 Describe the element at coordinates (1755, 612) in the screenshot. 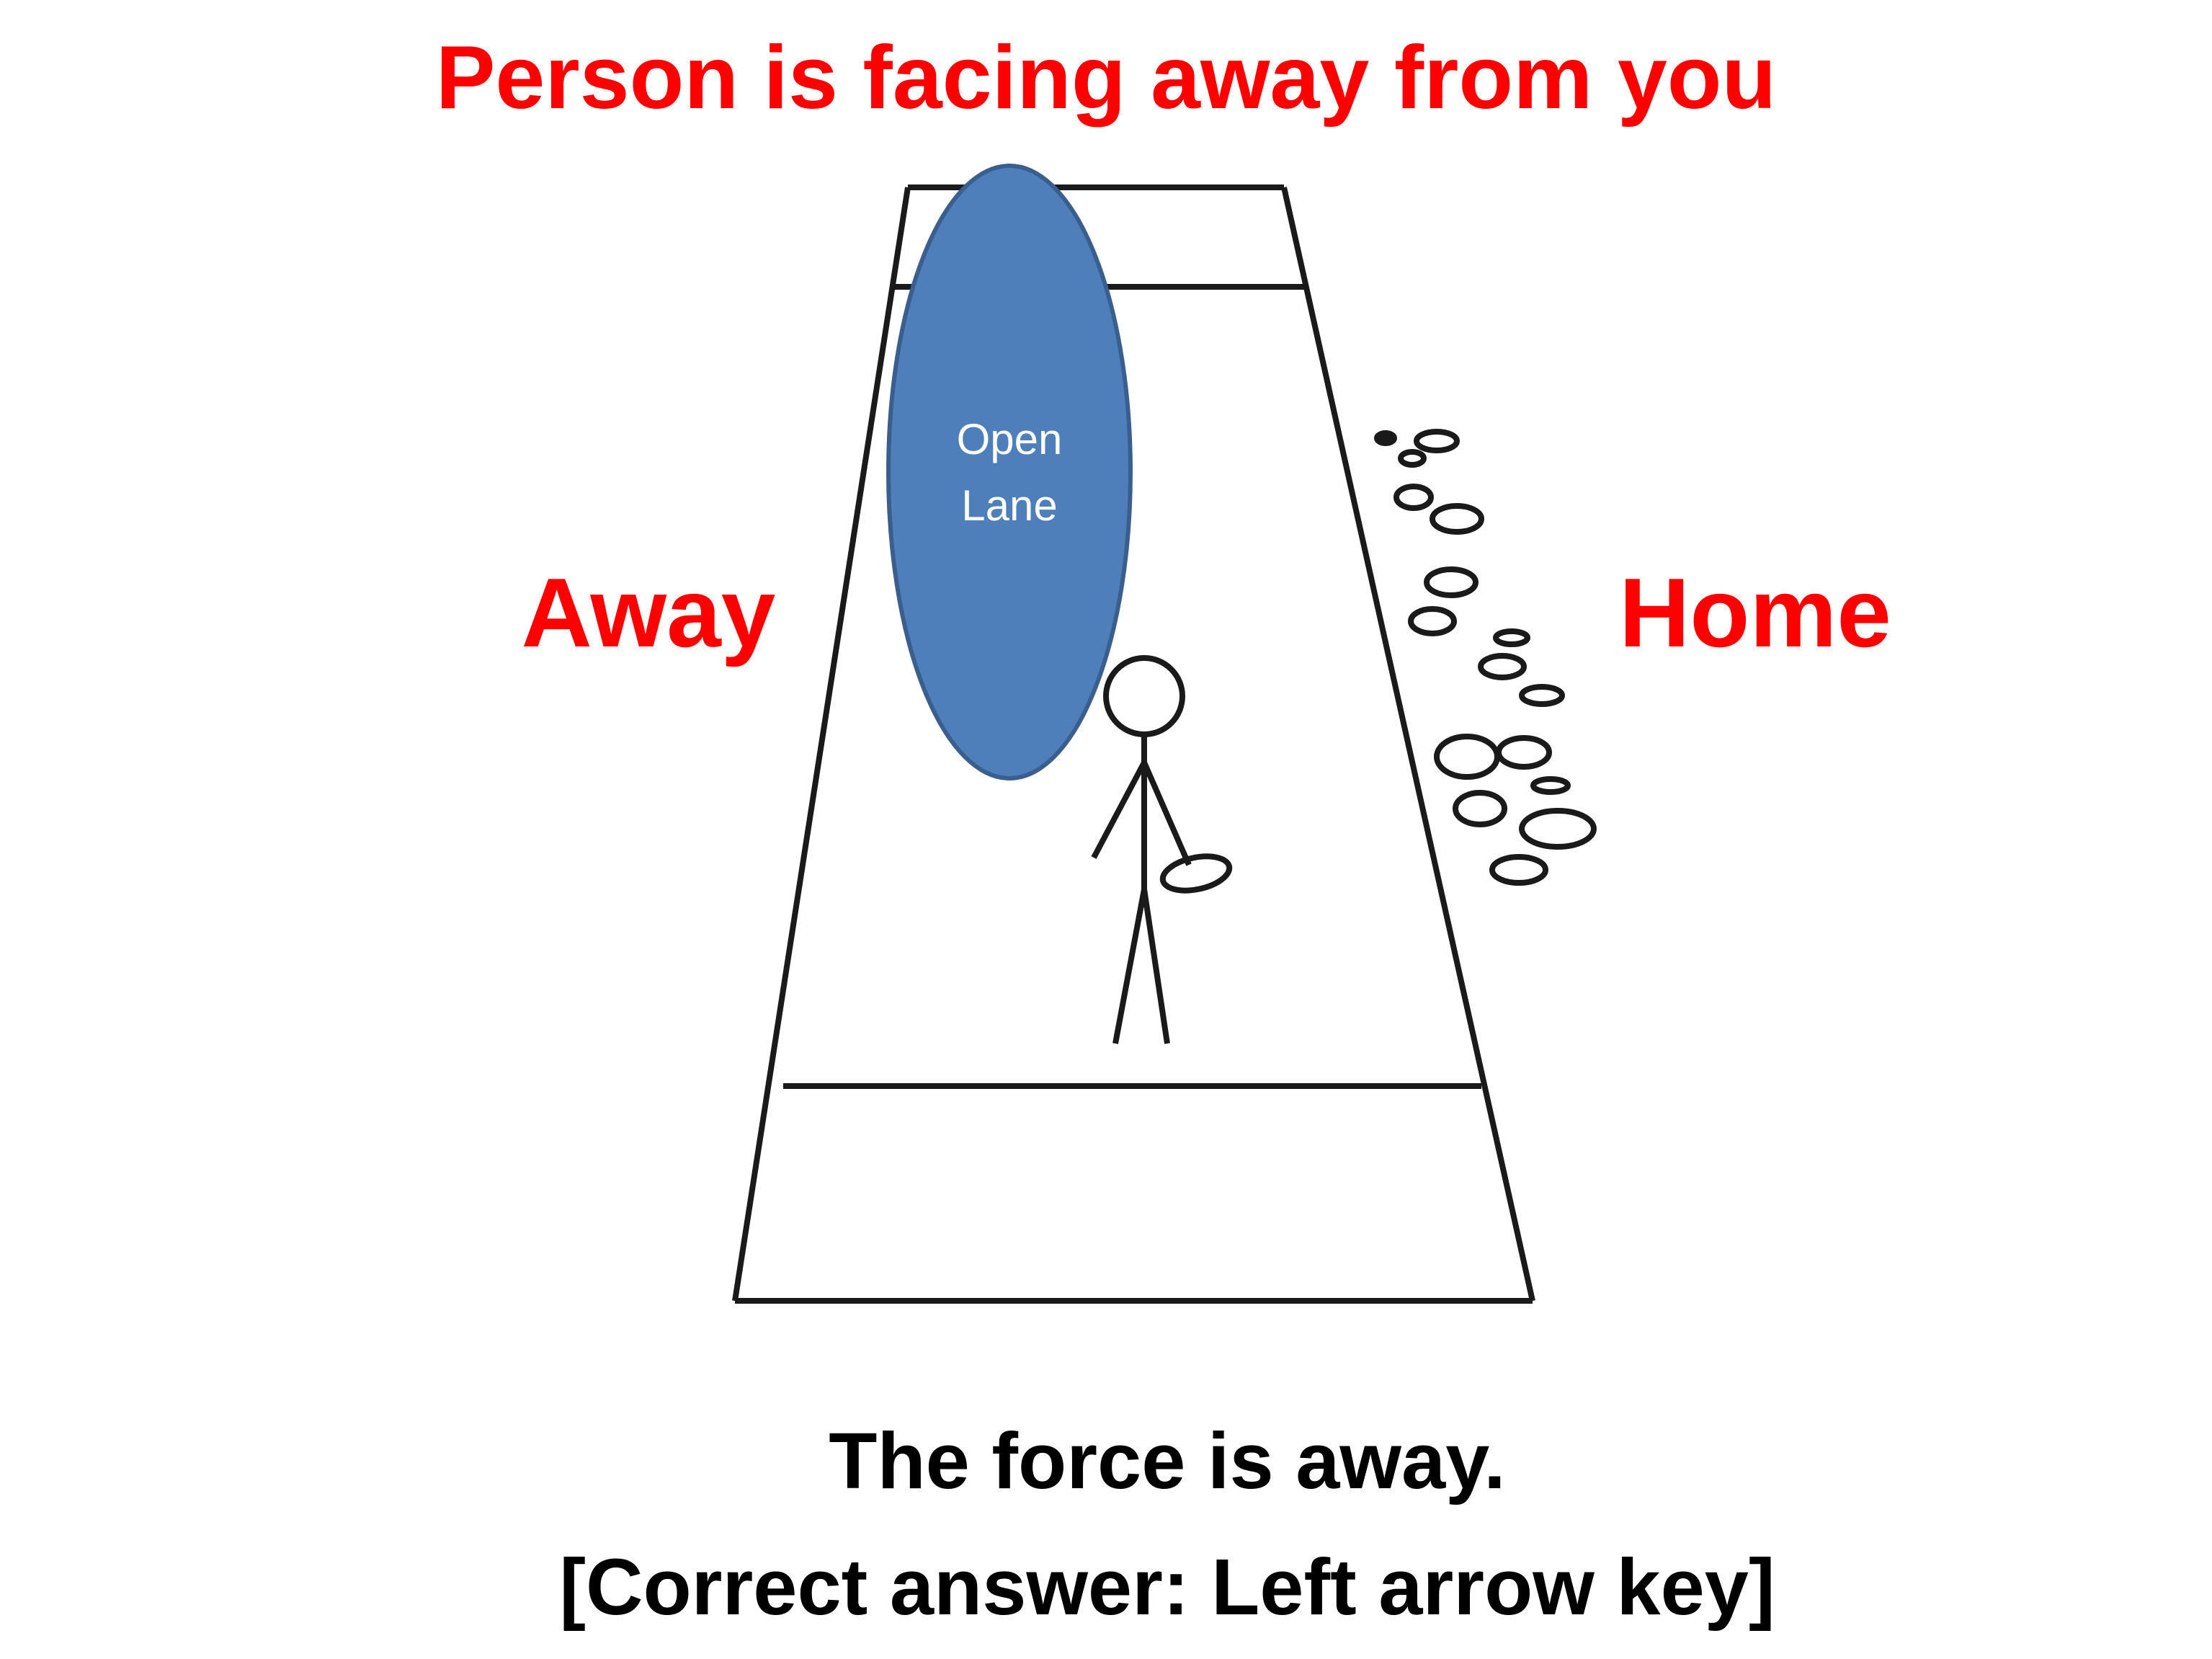

I see `home-label: Home` at that location.